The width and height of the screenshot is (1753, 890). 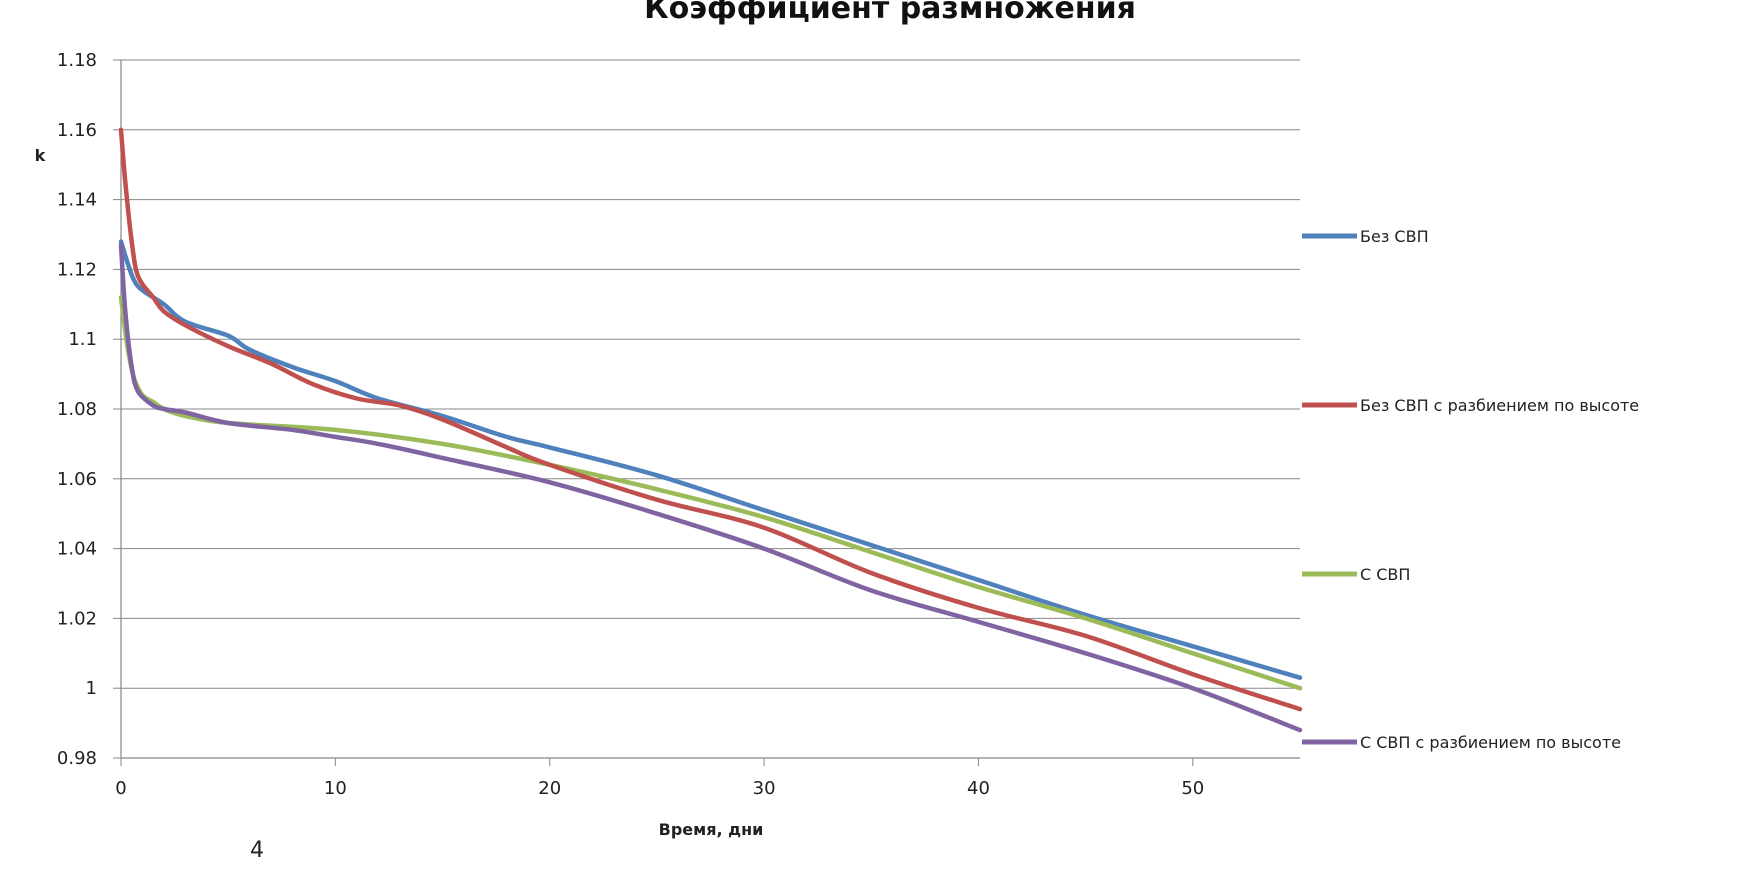 What do you see at coordinates (77, 758) in the screenshot?
I see `y-tick-label: 0.98` at bounding box center [77, 758].